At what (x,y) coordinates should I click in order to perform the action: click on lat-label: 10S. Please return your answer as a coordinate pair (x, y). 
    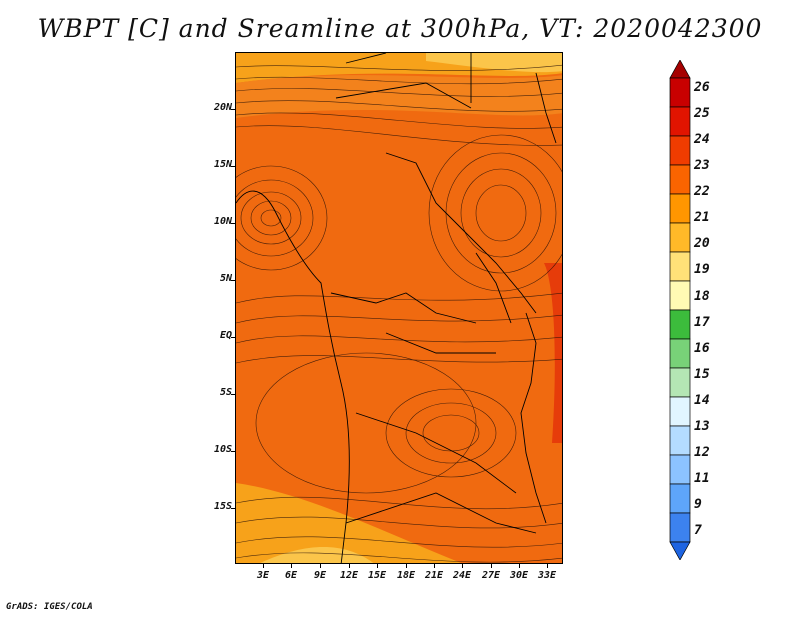
    Looking at the image, I should click on (222, 449).